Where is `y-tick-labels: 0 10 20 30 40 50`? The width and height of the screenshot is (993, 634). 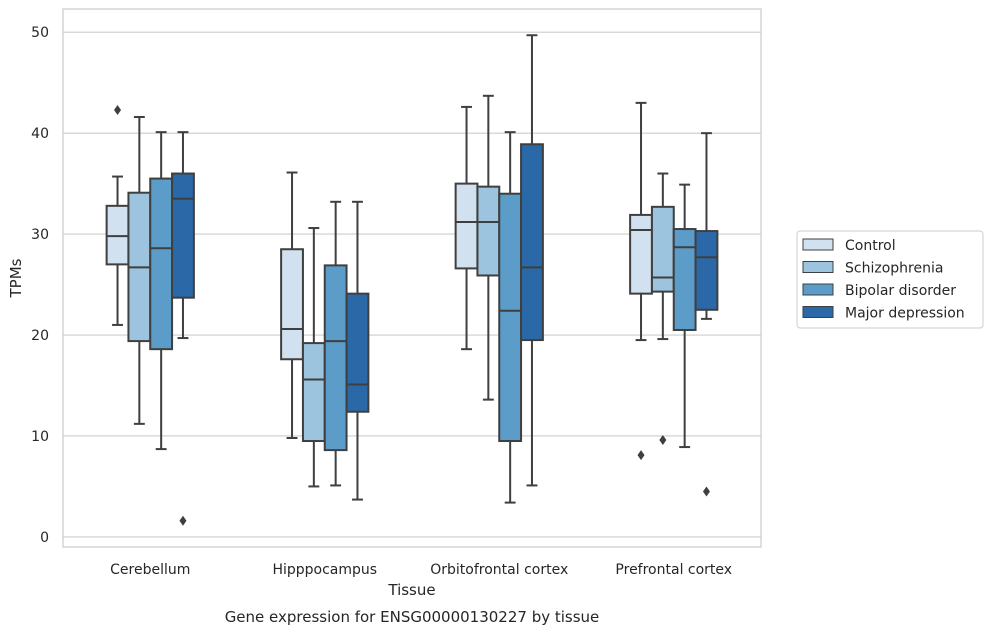 y-tick-labels: 0 10 20 30 40 50 is located at coordinates (40, 285).